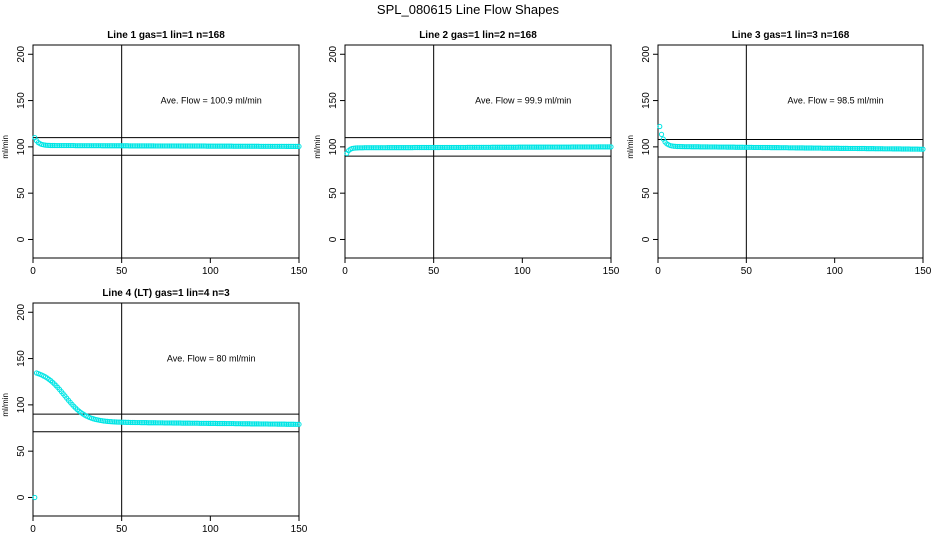  What do you see at coordinates (479, 150) in the screenshot?
I see `data-points` at bounding box center [479, 150].